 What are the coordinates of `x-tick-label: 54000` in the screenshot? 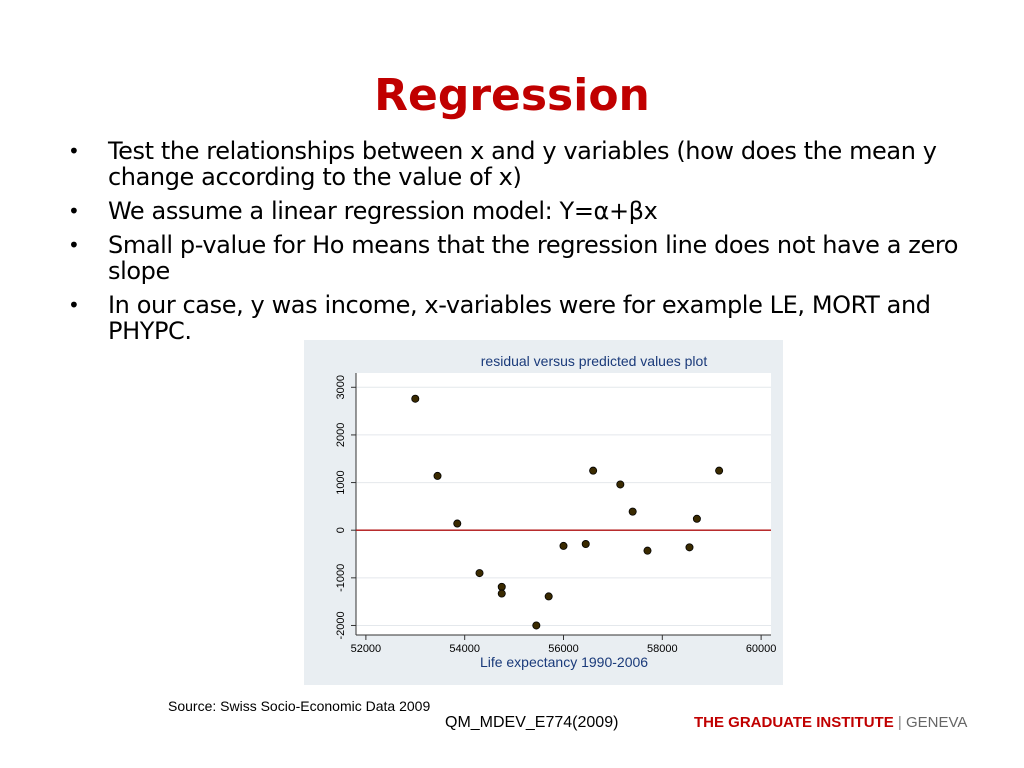 It's located at (464, 649).